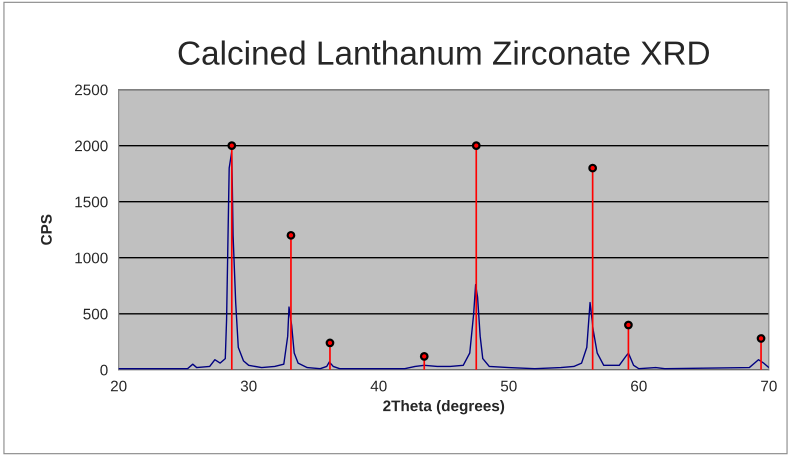  I want to click on x-axis-title: 2Theta (degrees), so click(443, 407).